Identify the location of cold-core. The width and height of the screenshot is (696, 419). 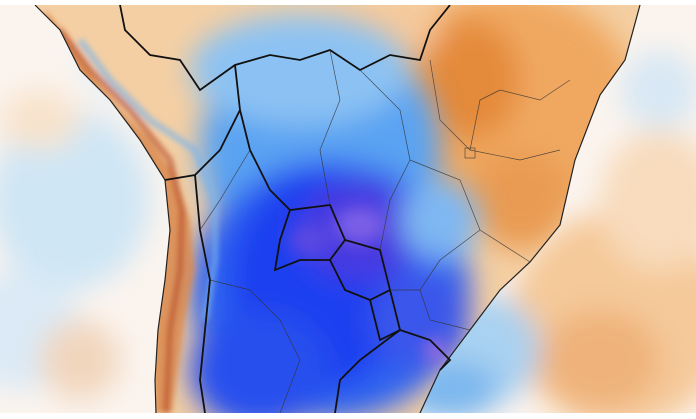
(367, 284).